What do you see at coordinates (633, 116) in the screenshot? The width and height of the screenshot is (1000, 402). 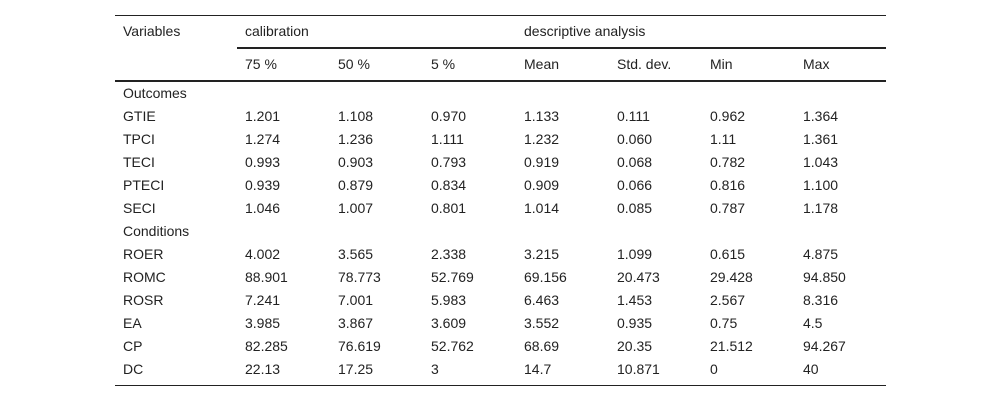 I see `cell: 0.111` at bounding box center [633, 116].